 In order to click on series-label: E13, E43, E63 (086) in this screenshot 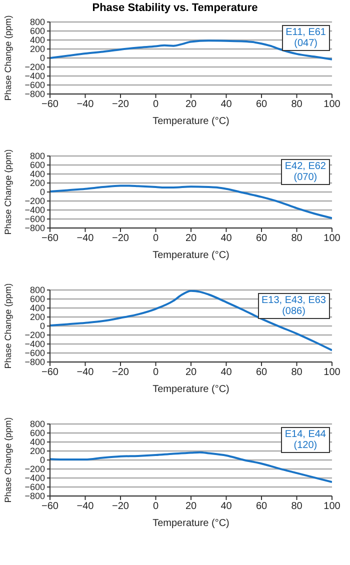, I will do `click(294, 306)`.